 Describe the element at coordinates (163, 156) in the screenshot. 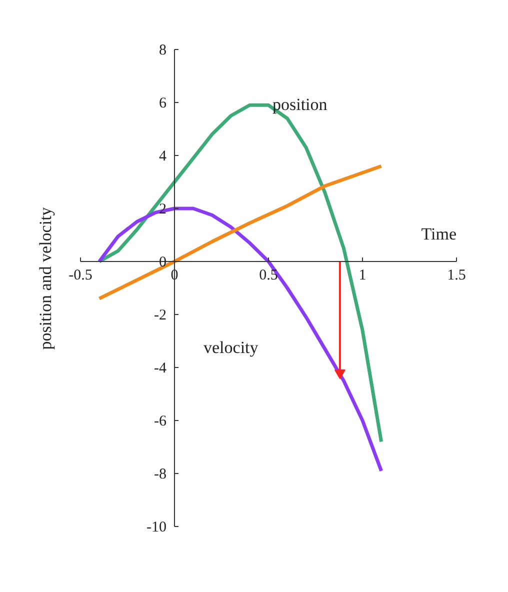

I see `y-tick-label: 4` at that location.